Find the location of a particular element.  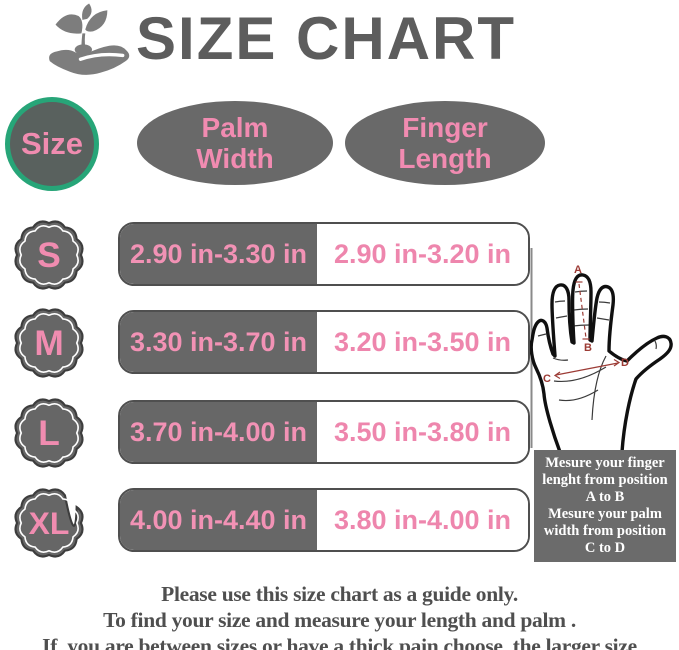

header-size-label: Size is located at coordinates (52, 143).